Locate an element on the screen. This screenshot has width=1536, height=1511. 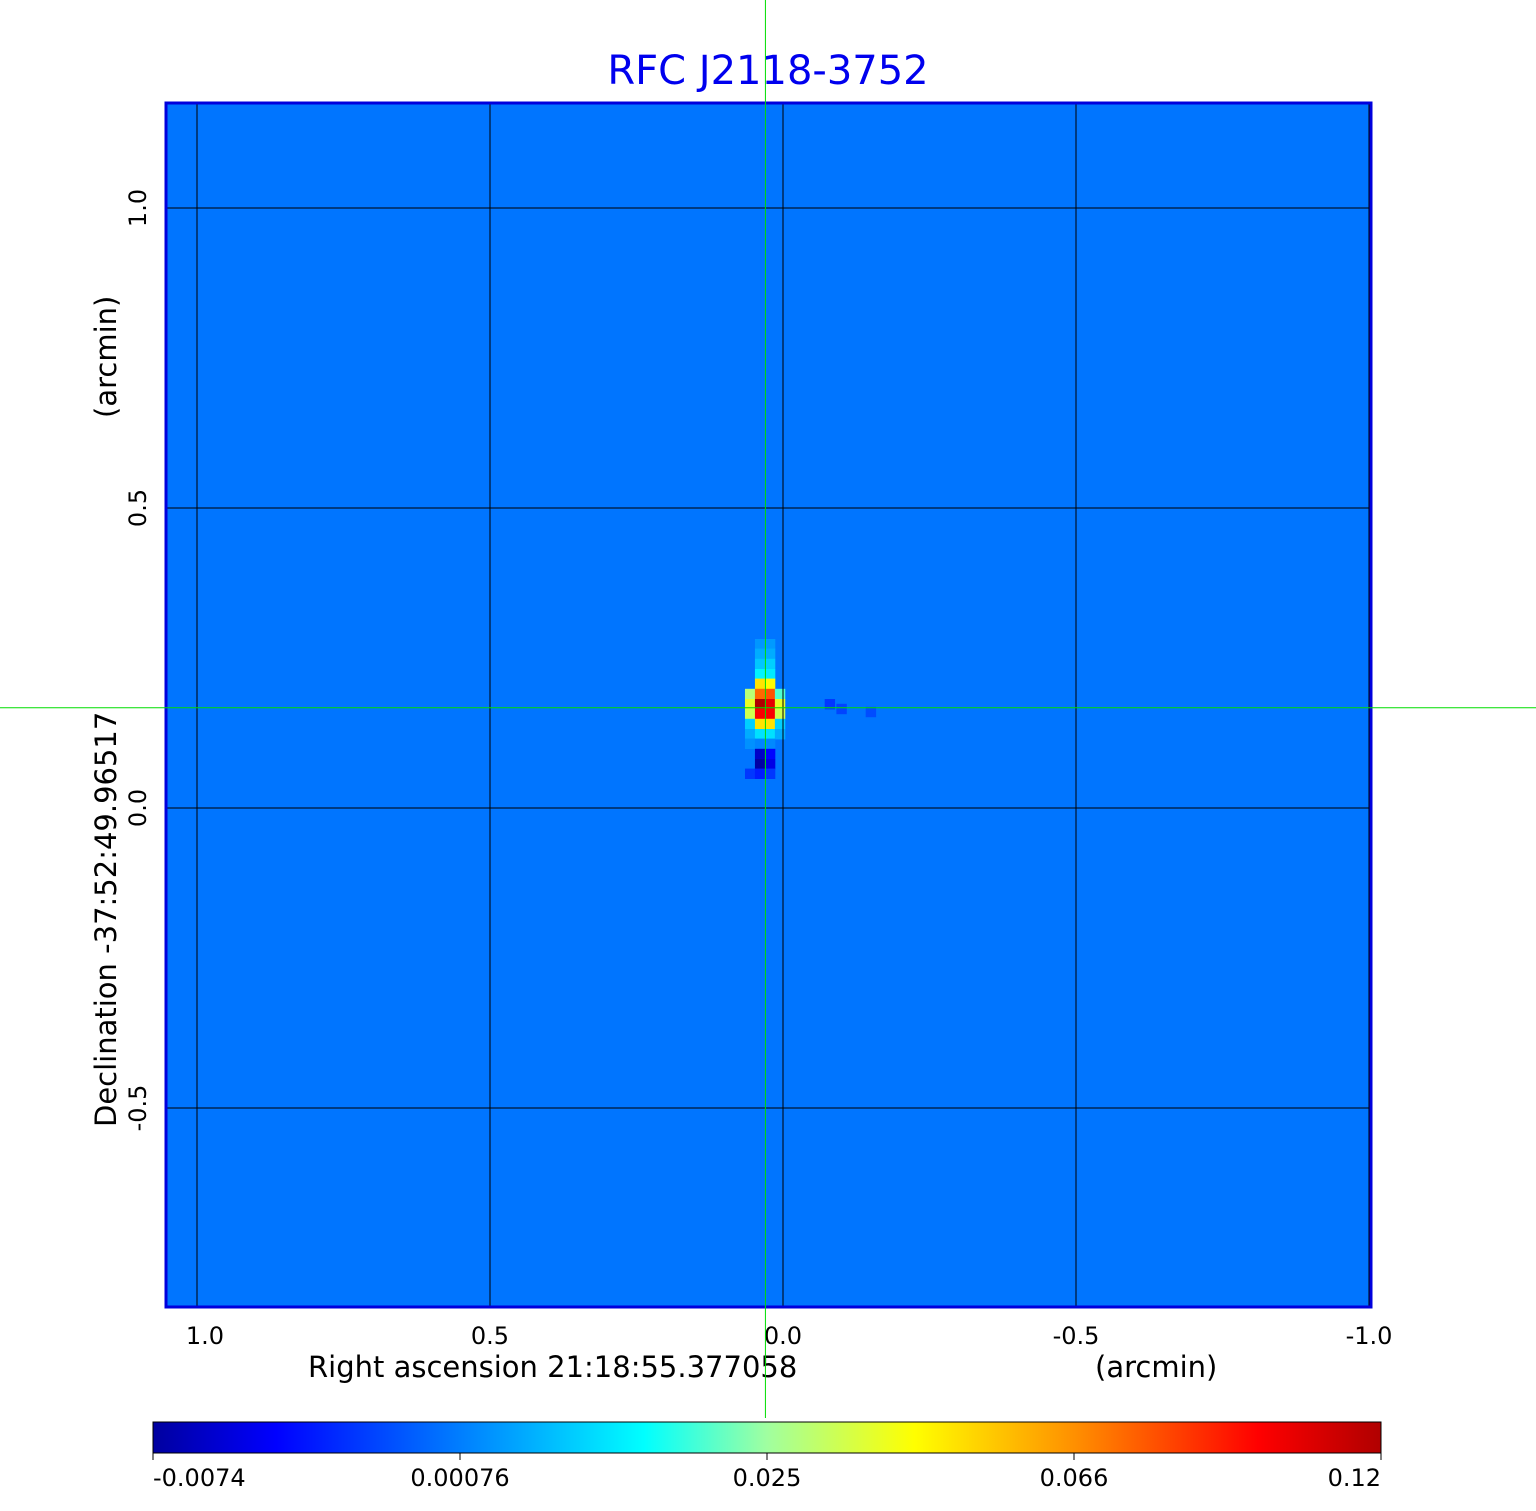
y-tick-label: 0.0 is located at coordinates (138, 808).